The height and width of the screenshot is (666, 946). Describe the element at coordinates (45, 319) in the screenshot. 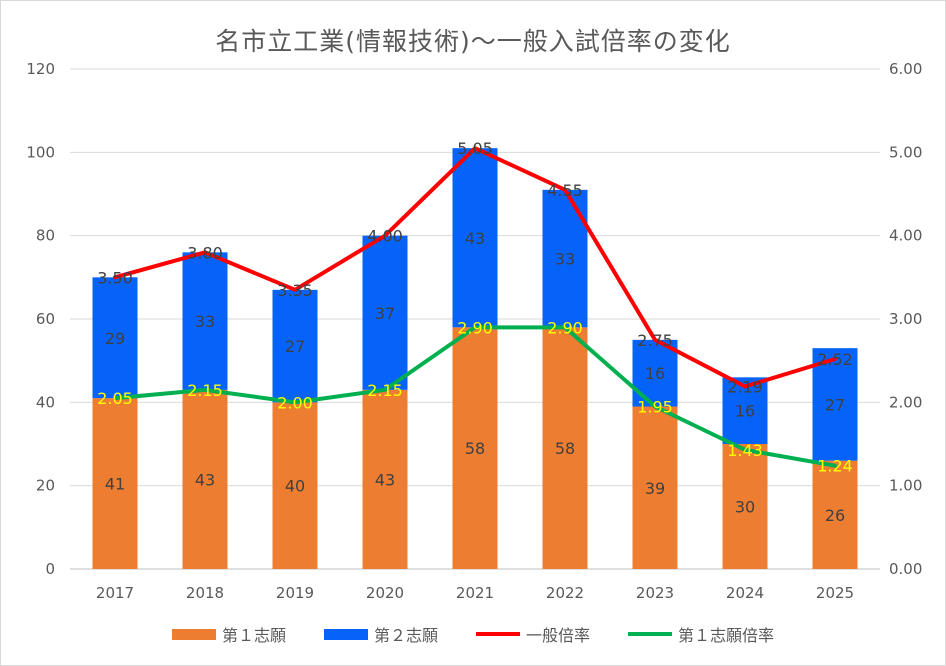

I see `y-left-tick-label: 60` at that location.